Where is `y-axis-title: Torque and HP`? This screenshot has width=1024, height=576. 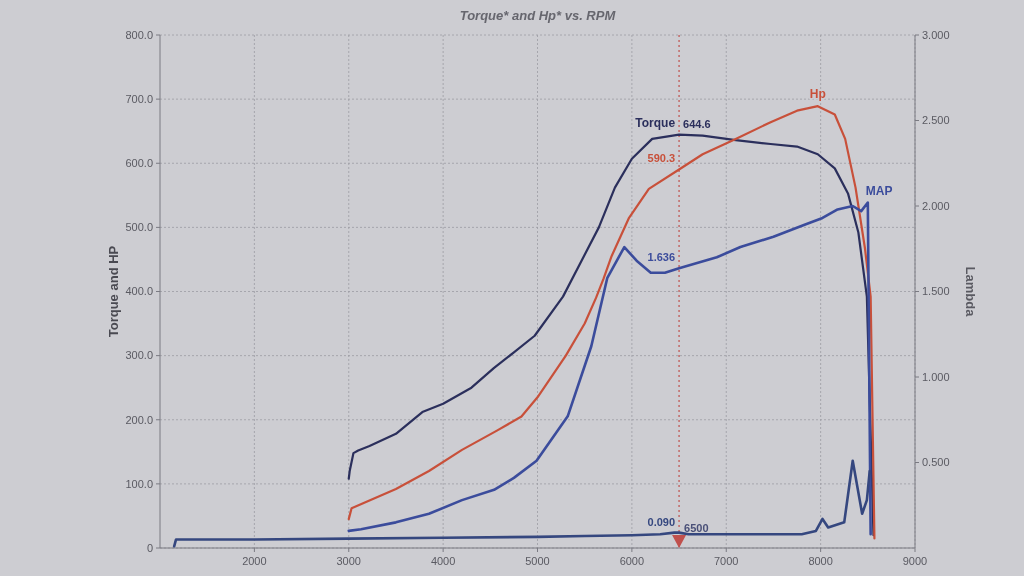
y-axis-title: Torque and HP is located at coordinates (113, 291).